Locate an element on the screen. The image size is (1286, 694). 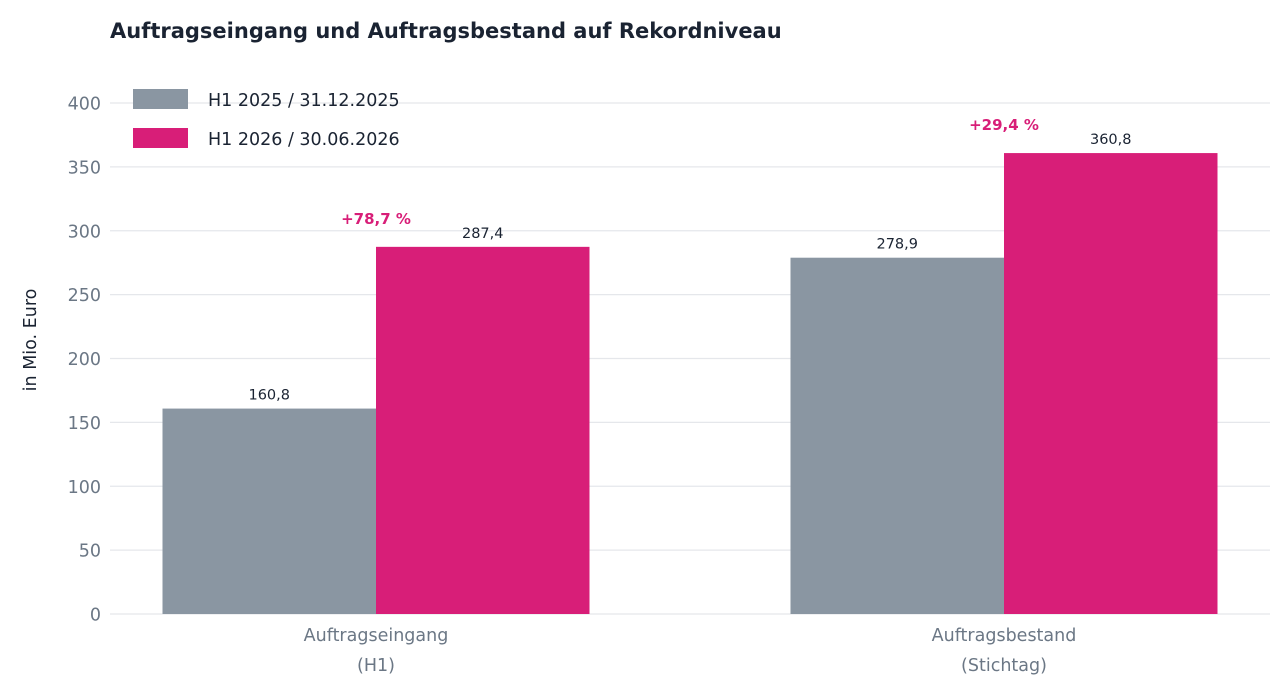
y-tick-label: 0 is located at coordinates (95, 616).